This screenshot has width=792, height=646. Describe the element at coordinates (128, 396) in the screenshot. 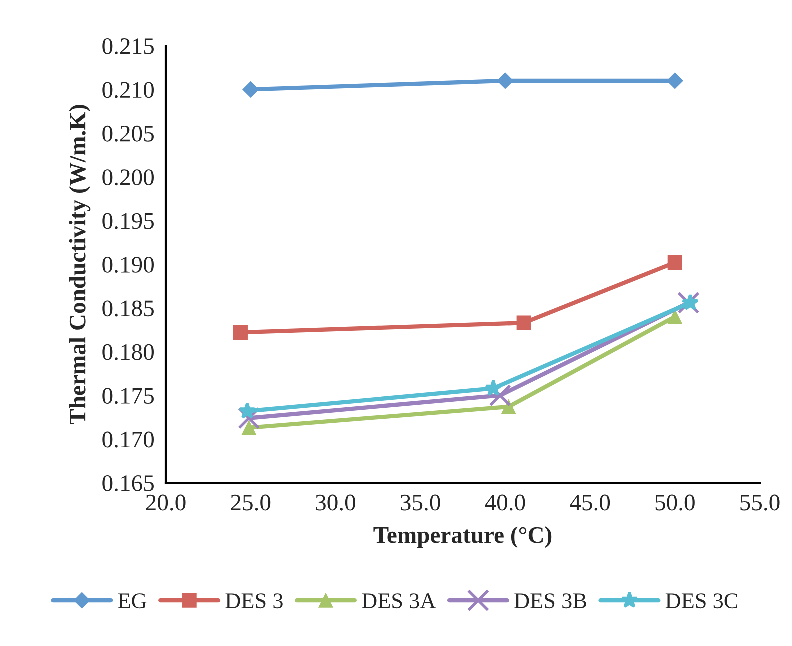

I see `y-tick-label: 0.175` at that location.